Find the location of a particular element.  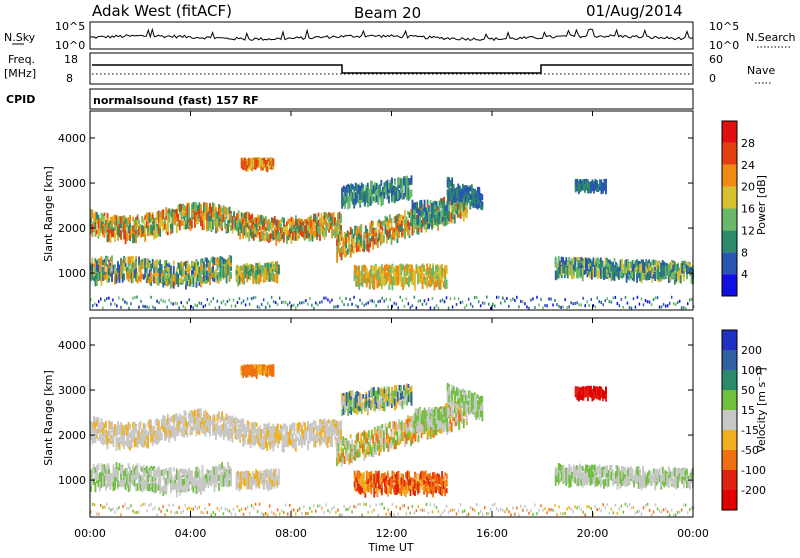

freq-tick-bottom: 8 is located at coordinates (69, 78).